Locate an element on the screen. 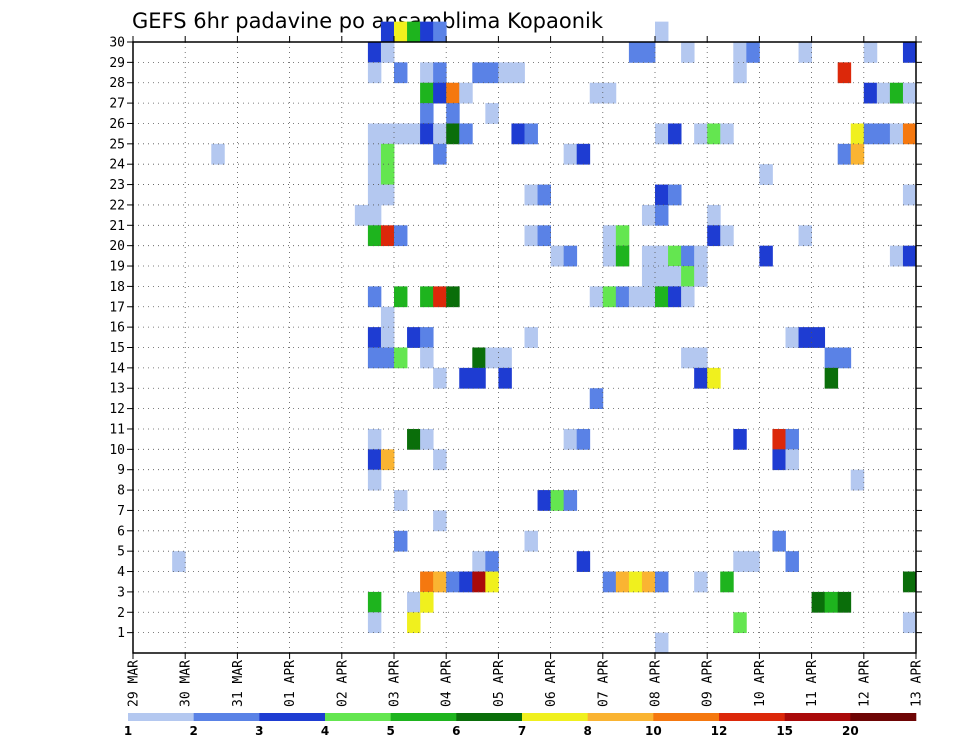 The height and width of the screenshot is (742, 960). x-tick-label: 09 APR is located at coordinates (708, 683).